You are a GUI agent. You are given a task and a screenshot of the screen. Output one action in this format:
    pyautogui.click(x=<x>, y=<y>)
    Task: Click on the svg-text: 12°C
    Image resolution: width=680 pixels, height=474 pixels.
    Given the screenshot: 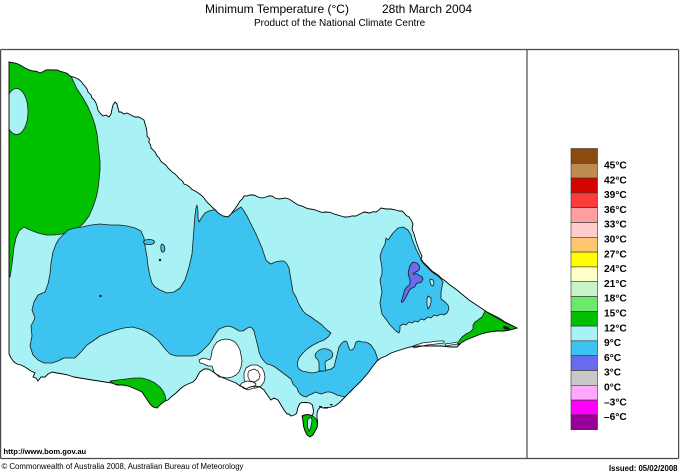 What is the action you would take?
    pyautogui.click(x=615, y=328)
    